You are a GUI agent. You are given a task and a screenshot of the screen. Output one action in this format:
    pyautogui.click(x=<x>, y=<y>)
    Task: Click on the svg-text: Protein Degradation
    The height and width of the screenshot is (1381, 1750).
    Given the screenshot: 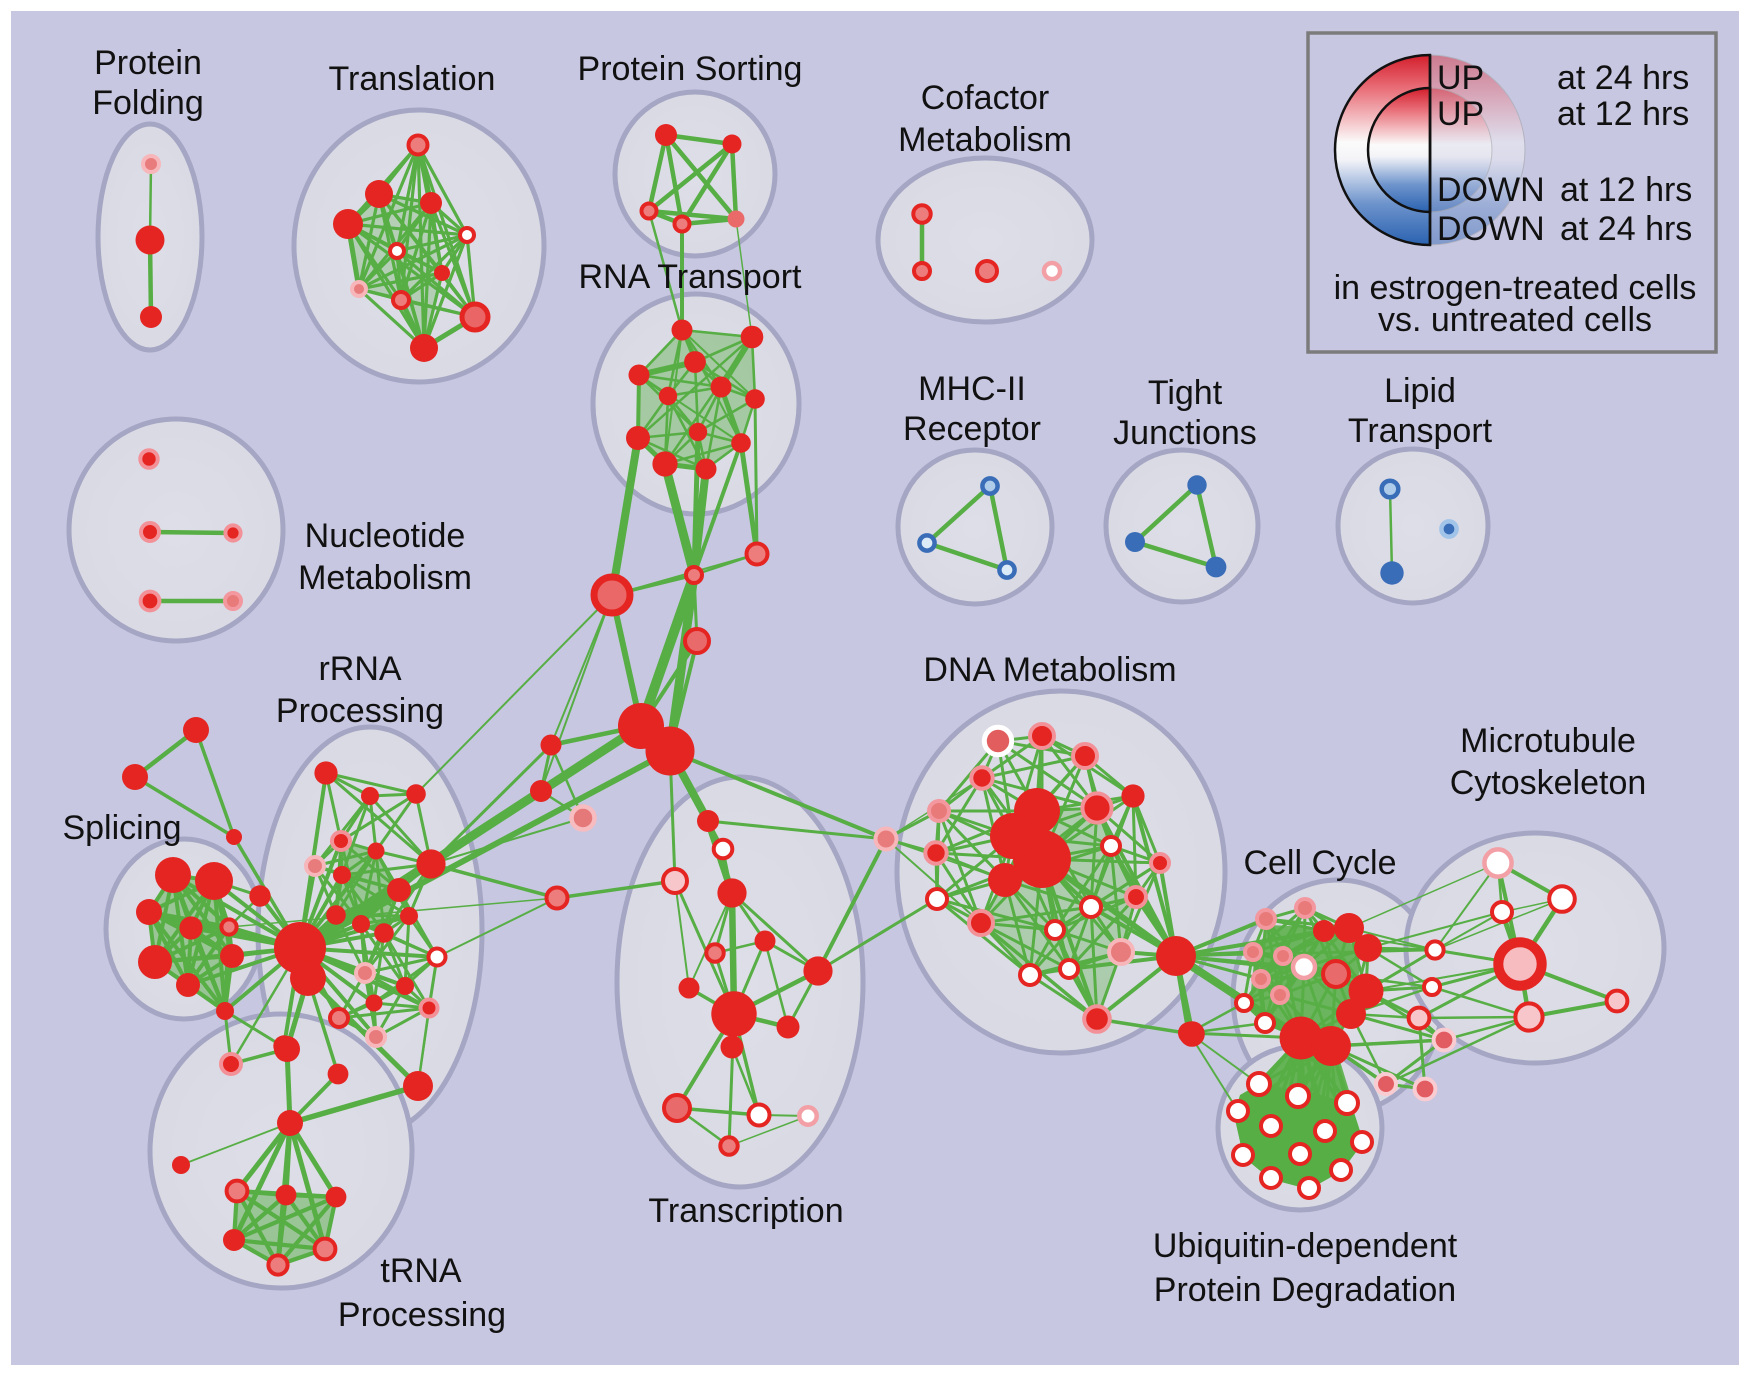 What is the action you would take?
    pyautogui.click(x=1305, y=1290)
    